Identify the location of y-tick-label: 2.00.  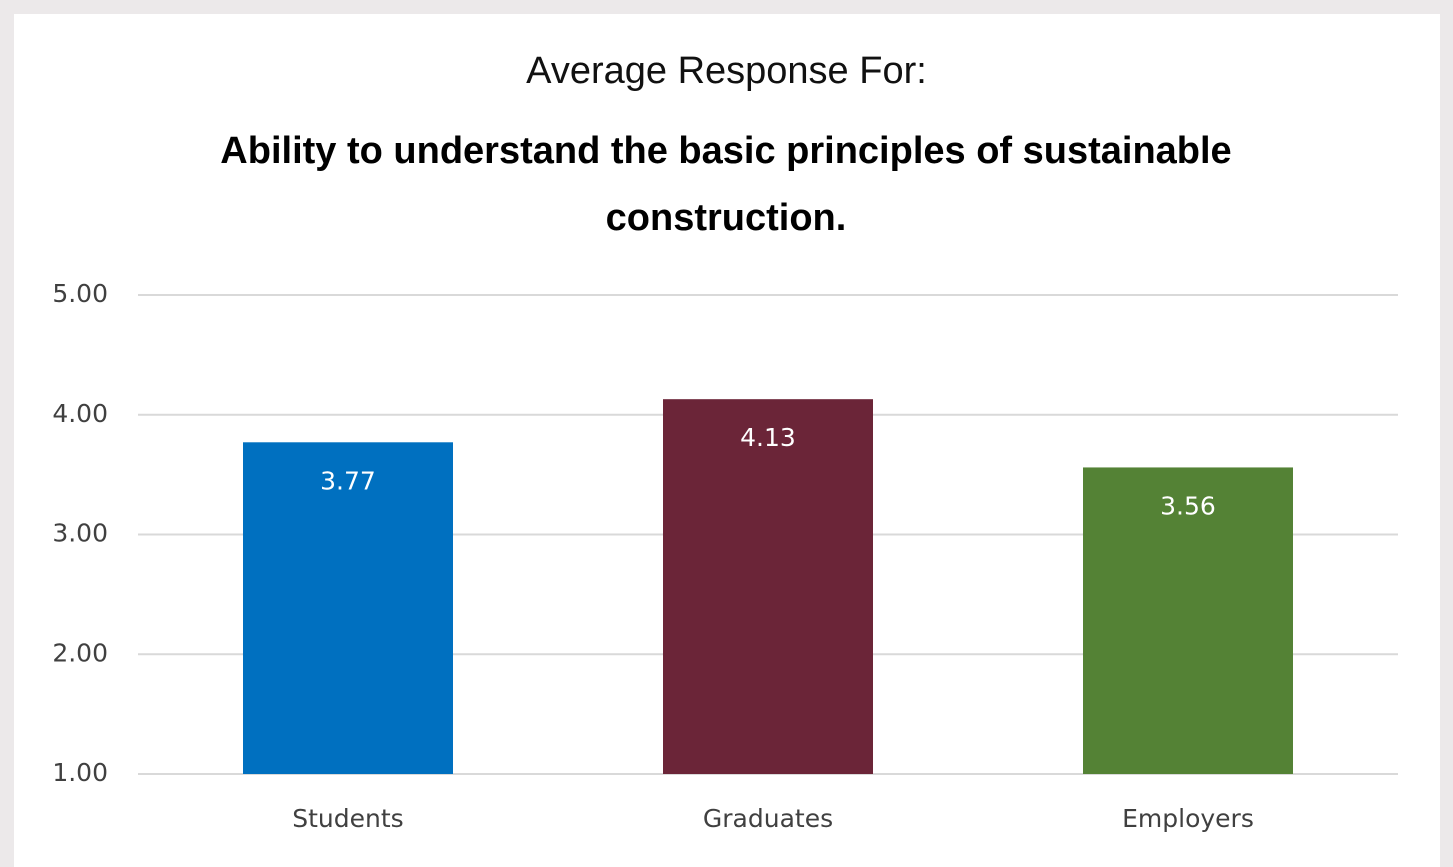
(80, 652).